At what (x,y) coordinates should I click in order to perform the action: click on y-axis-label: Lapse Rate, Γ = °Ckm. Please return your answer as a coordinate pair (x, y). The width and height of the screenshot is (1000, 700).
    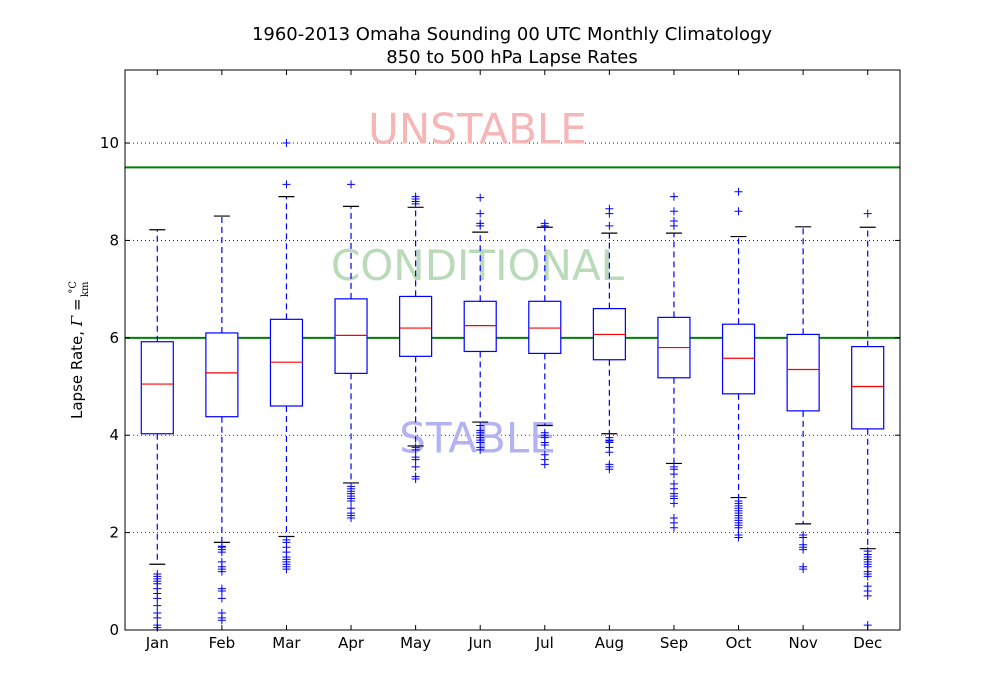
    Looking at the image, I should click on (79, 350).